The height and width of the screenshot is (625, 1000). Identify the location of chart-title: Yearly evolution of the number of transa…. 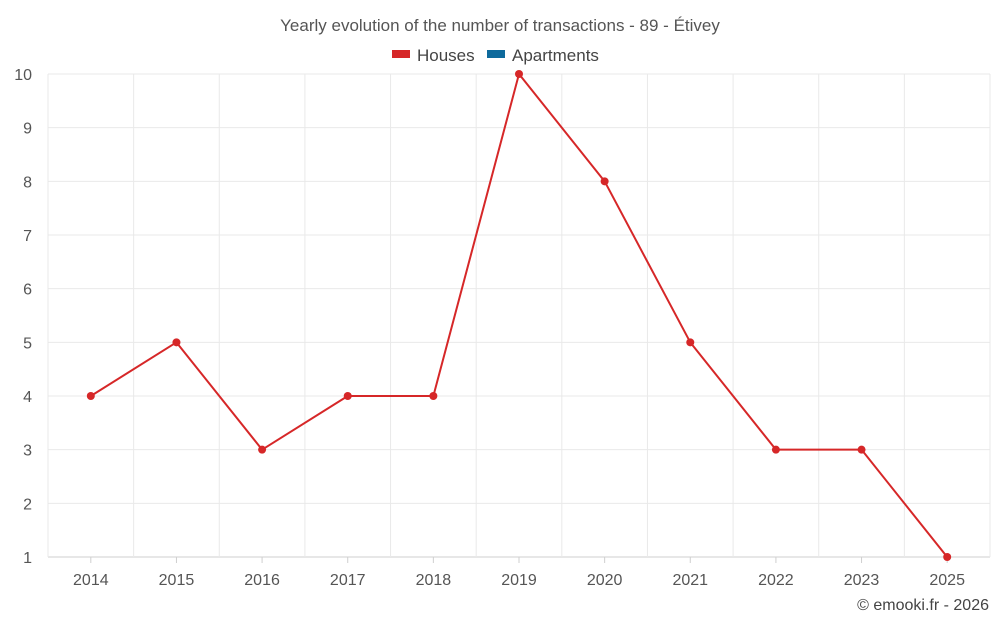
(500, 25).